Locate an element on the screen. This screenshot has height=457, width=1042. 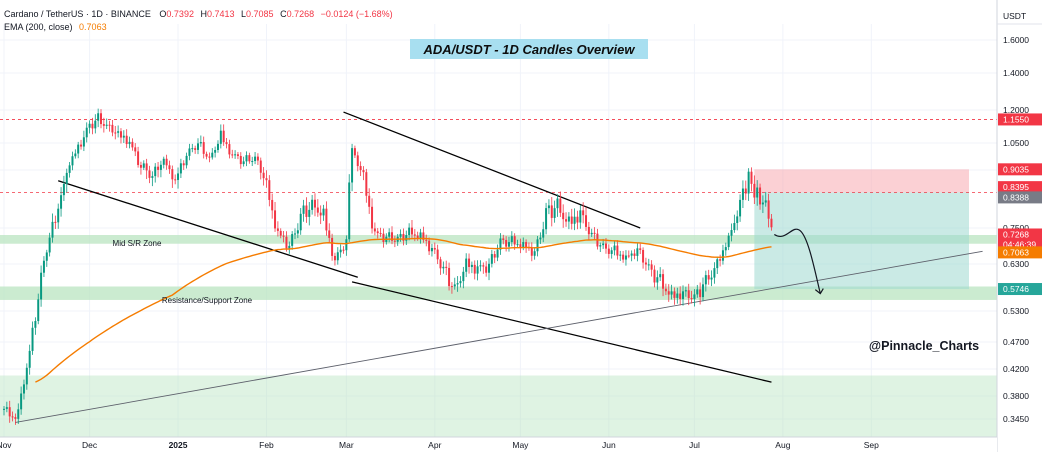
price-tick-11: 0.3450 is located at coordinates (1016, 419).